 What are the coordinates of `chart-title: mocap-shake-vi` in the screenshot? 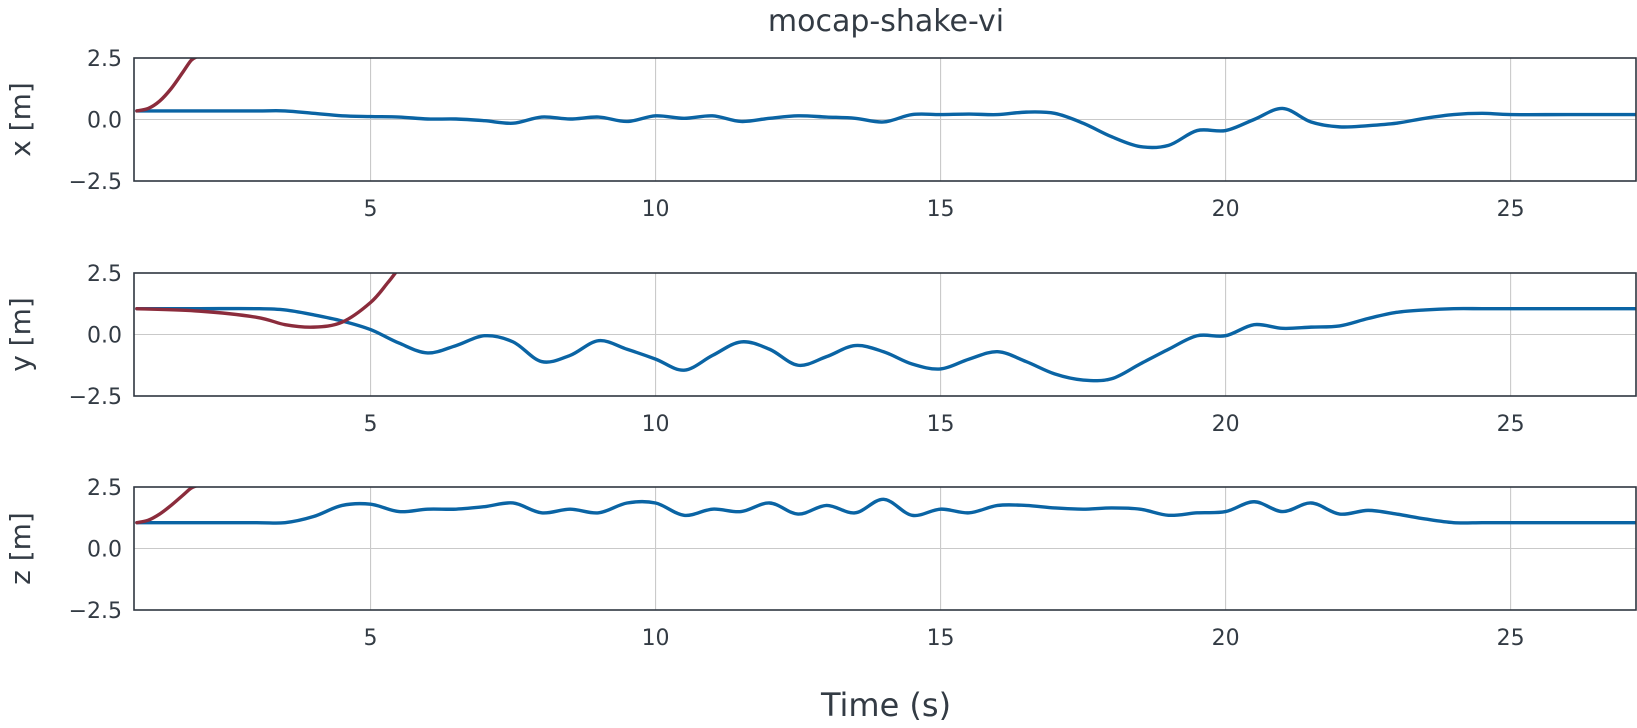 It's located at (886, 21).